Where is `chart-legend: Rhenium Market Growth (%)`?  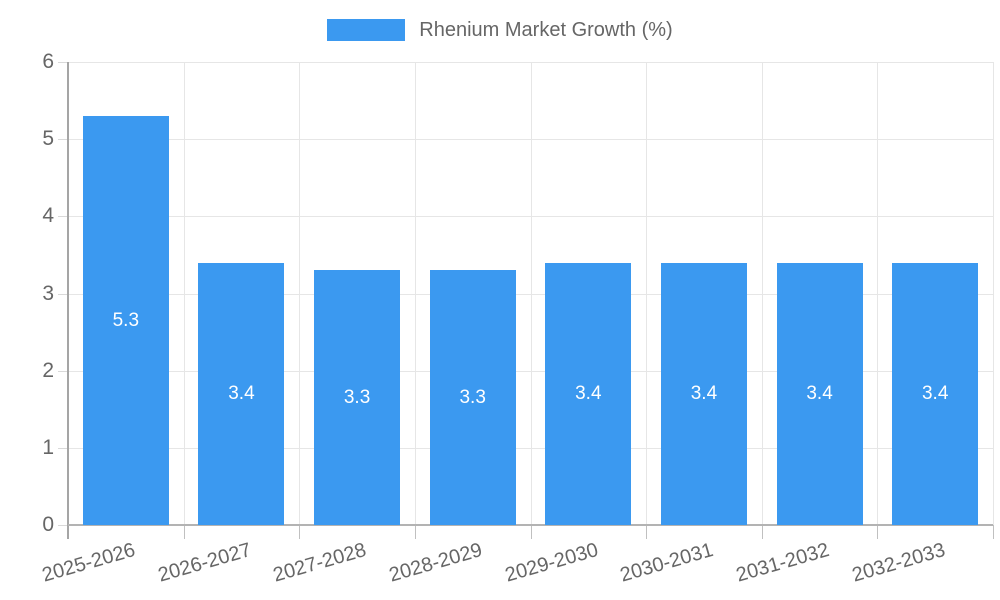
chart-legend: Rhenium Market Growth (%) is located at coordinates (500, 30).